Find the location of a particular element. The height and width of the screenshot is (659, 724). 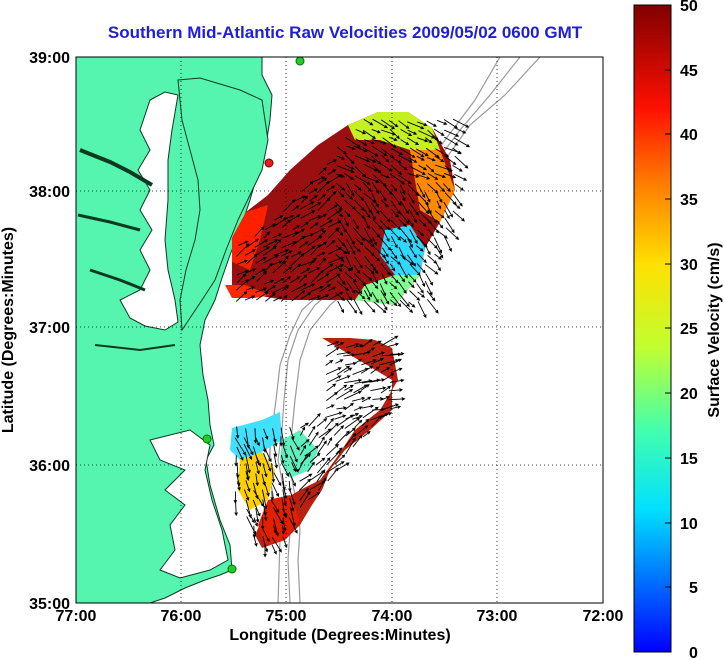

colorbar-tick-label: 40 is located at coordinates (689, 135).